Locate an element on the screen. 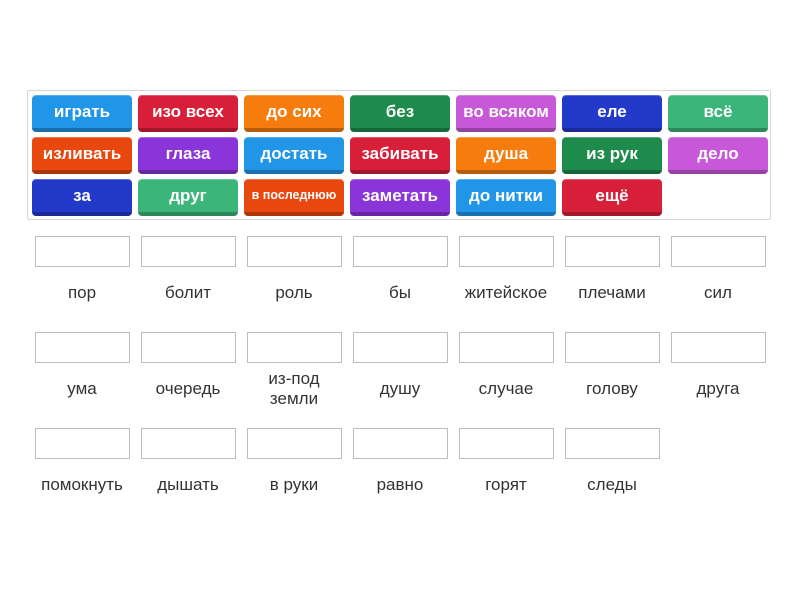 The image size is (800, 600). word-tile: играть is located at coordinates (82, 113).